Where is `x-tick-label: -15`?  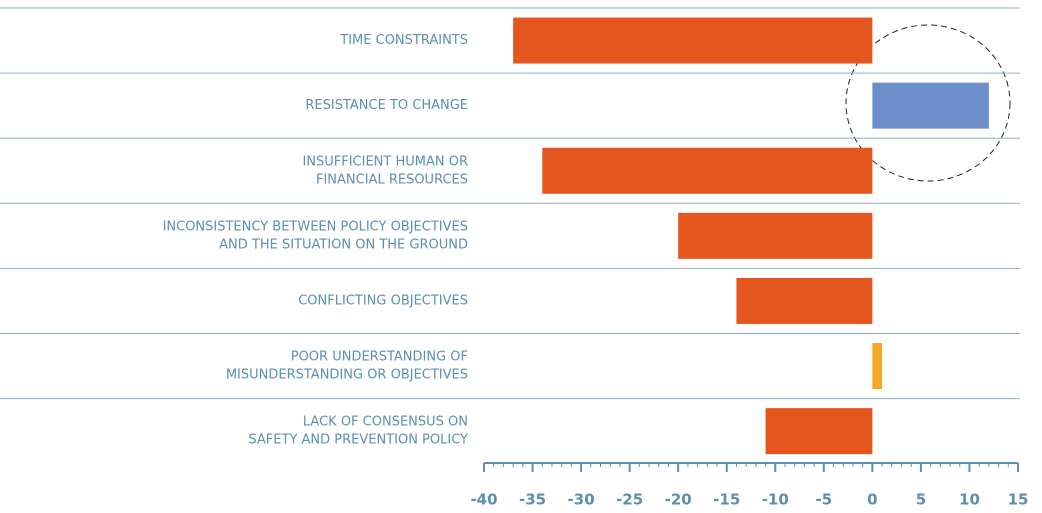
x-tick-label: -15 is located at coordinates (726, 500).